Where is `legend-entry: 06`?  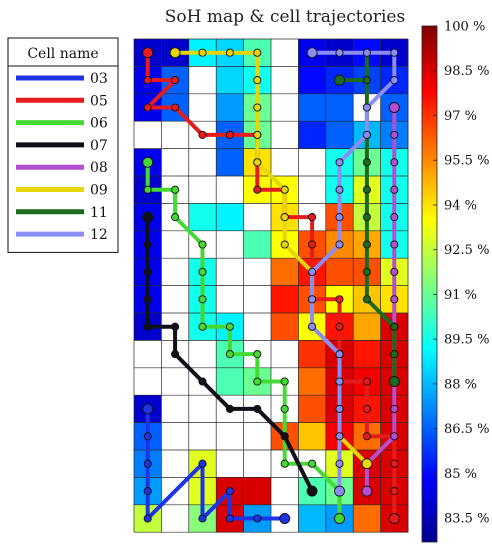 legend-entry: 06 is located at coordinates (62, 124).